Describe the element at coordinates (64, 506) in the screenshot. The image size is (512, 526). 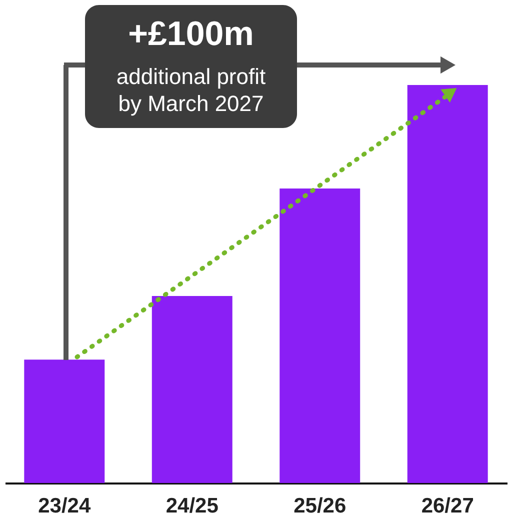
I see `x-tick-label: 23/24` at that location.